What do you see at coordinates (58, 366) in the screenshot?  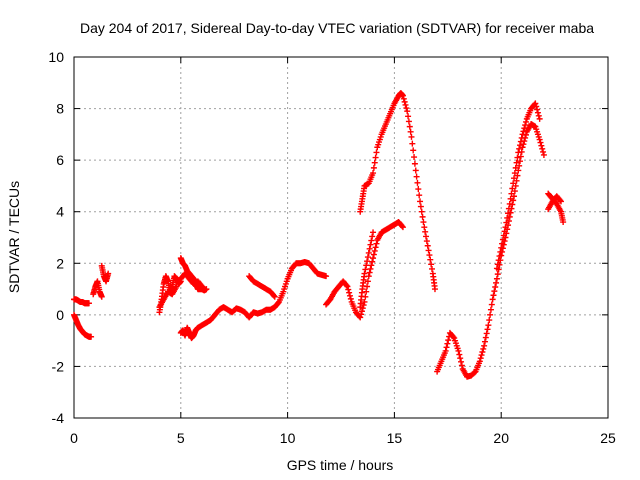 I see `y-tick-label: -2` at bounding box center [58, 366].